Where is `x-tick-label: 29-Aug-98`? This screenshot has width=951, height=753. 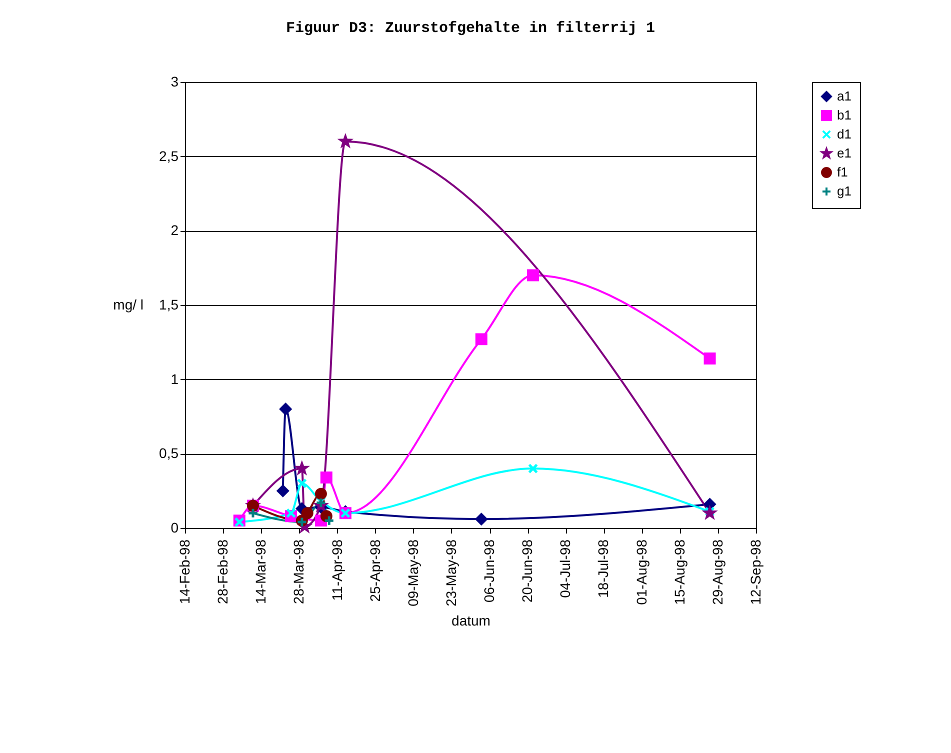 x-tick-label: 29-Aug-98 is located at coordinates (717, 572).